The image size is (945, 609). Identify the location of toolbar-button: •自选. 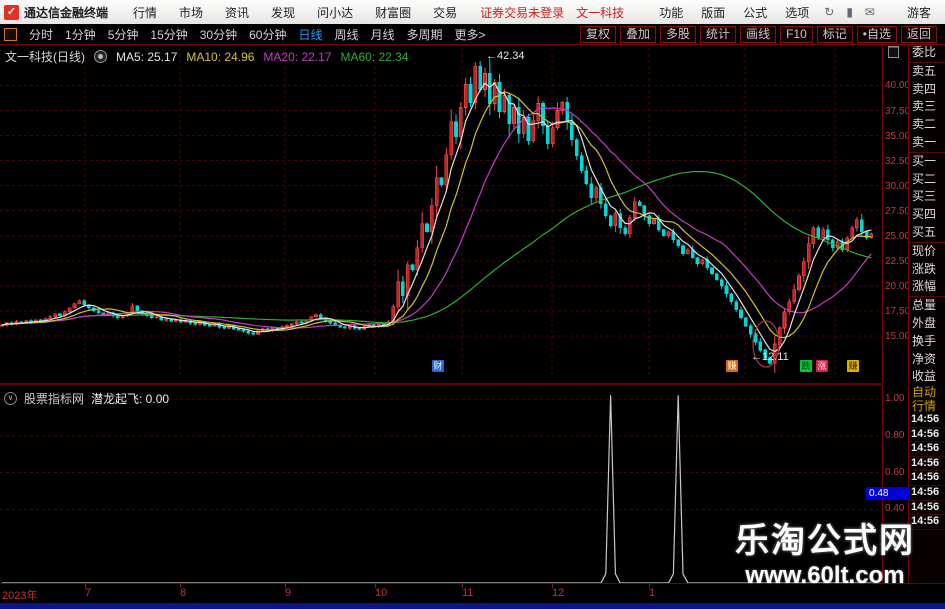
(876, 34).